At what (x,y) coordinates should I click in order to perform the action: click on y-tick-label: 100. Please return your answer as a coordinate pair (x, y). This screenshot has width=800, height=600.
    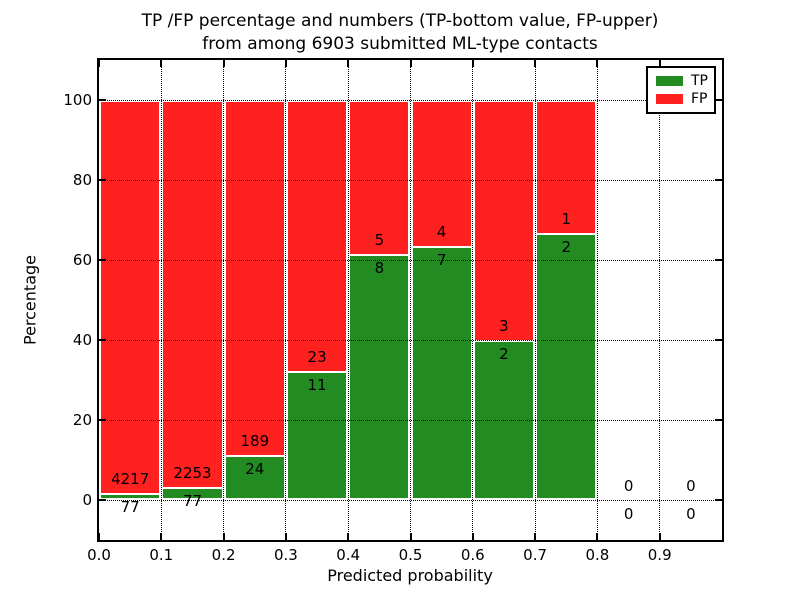
    Looking at the image, I should click on (77, 100).